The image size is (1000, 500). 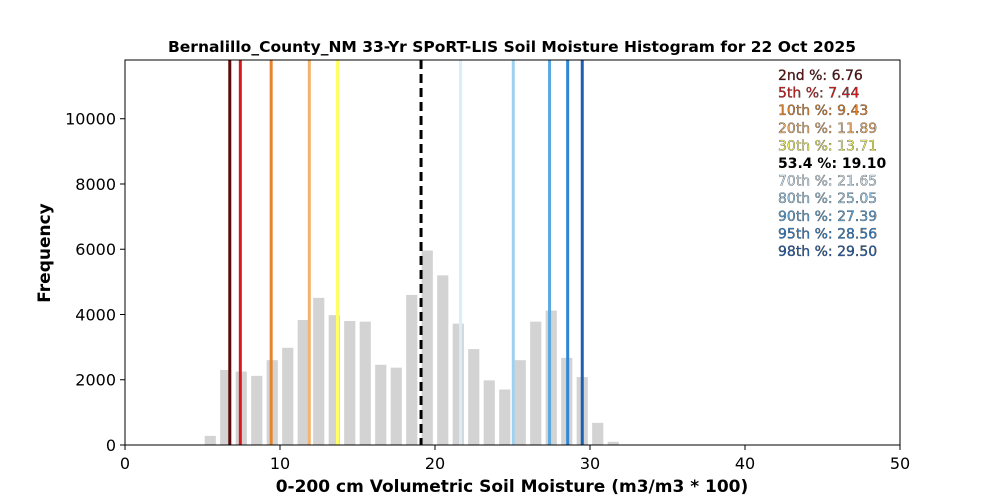 I want to click on x-tick-label: 40, so click(x=745, y=463).